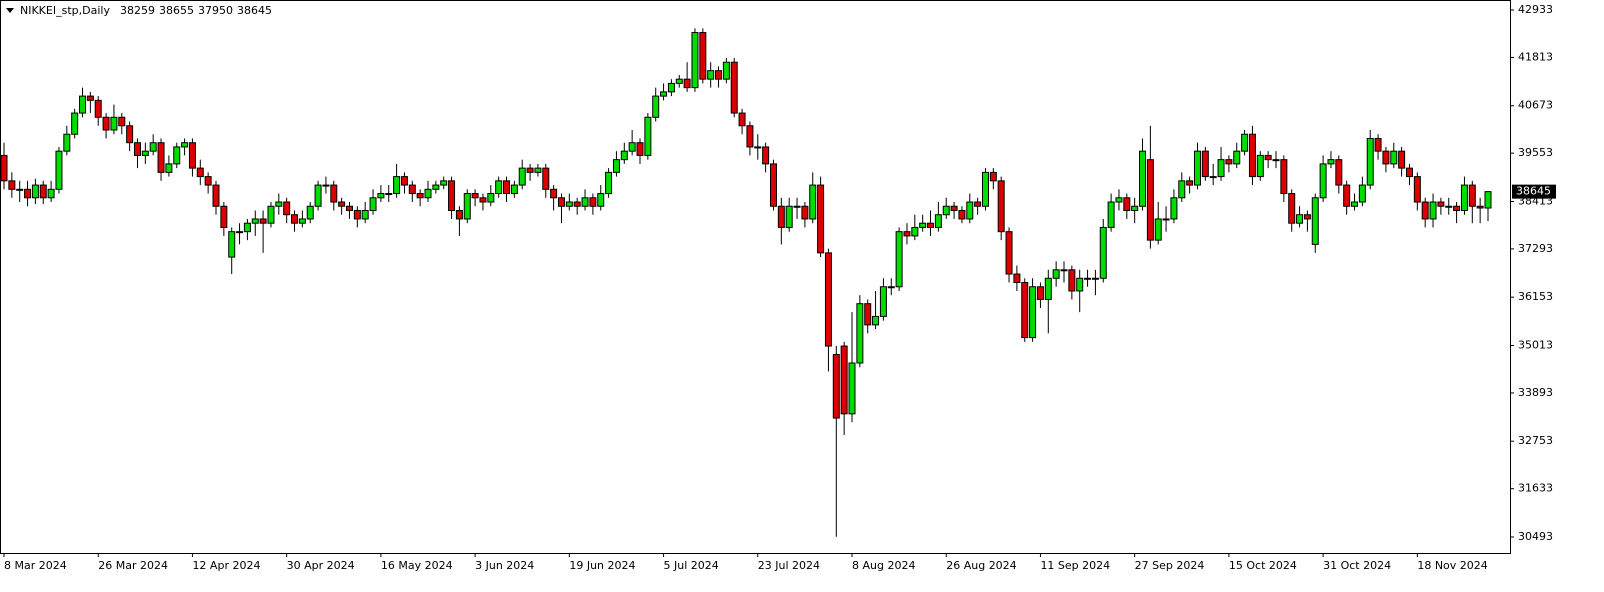 The height and width of the screenshot is (592, 1604). Describe the element at coordinates (1535, 392) in the screenshot. I see `y-tick-label: 33893` at that location.